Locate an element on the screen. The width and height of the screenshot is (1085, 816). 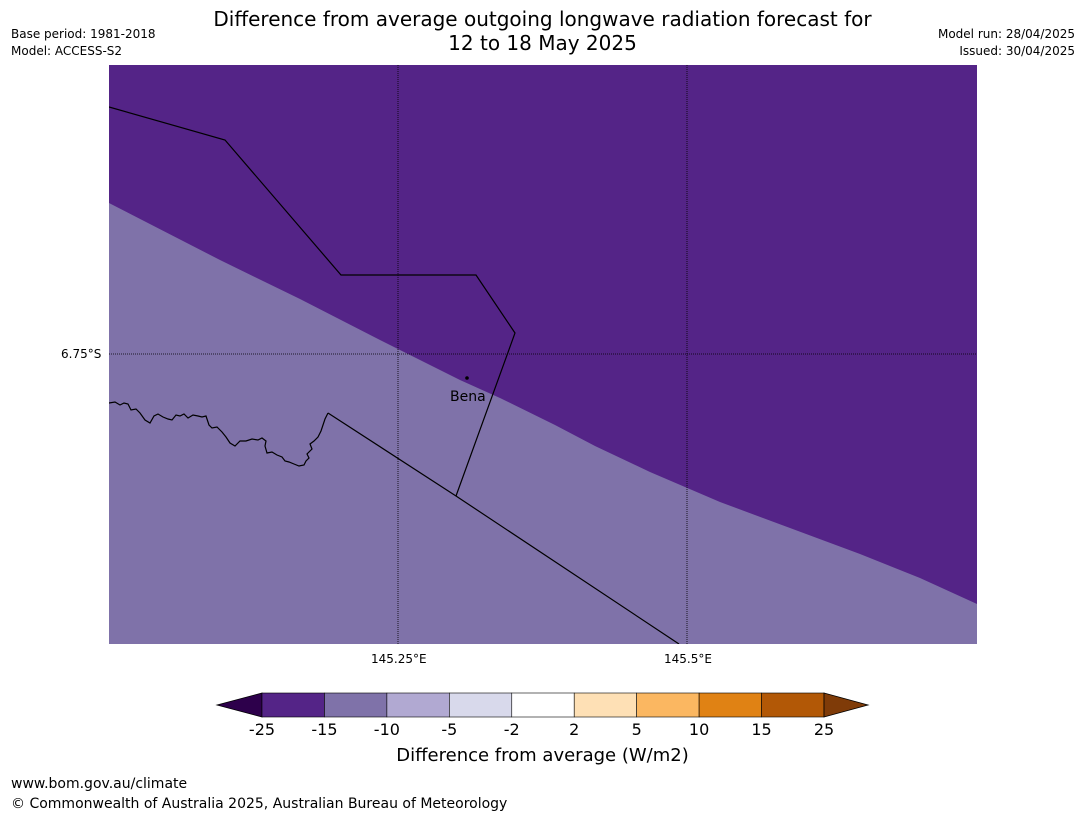
base-period-text: Base period: 1981-2018 is located at coordinates (83, 34).